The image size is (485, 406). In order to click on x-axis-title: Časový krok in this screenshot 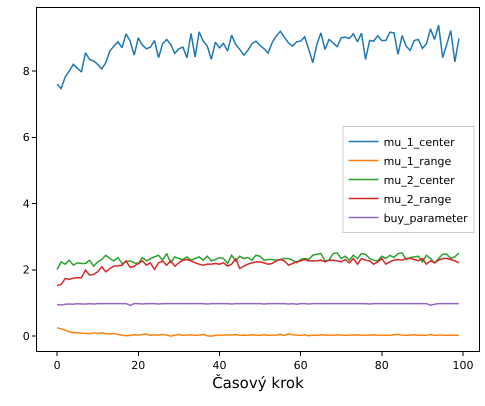, I will do `click(258, 383)`.